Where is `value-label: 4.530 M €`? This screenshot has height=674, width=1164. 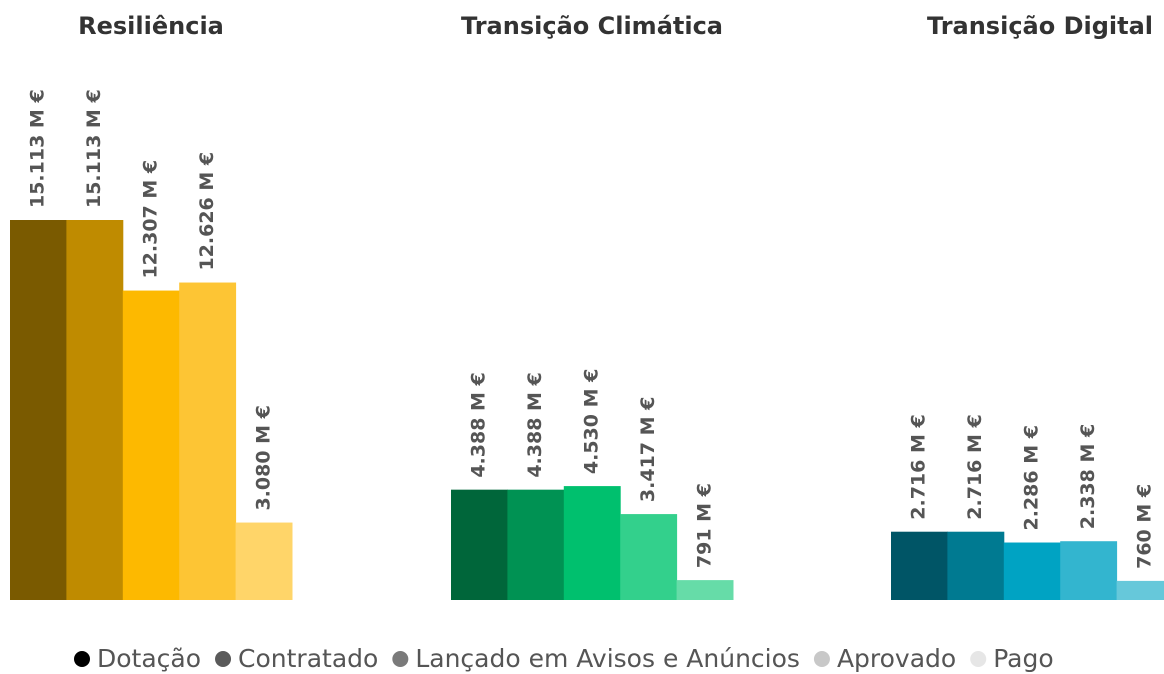
value-label: 4.530 M € is located at coordinates (592, 421).